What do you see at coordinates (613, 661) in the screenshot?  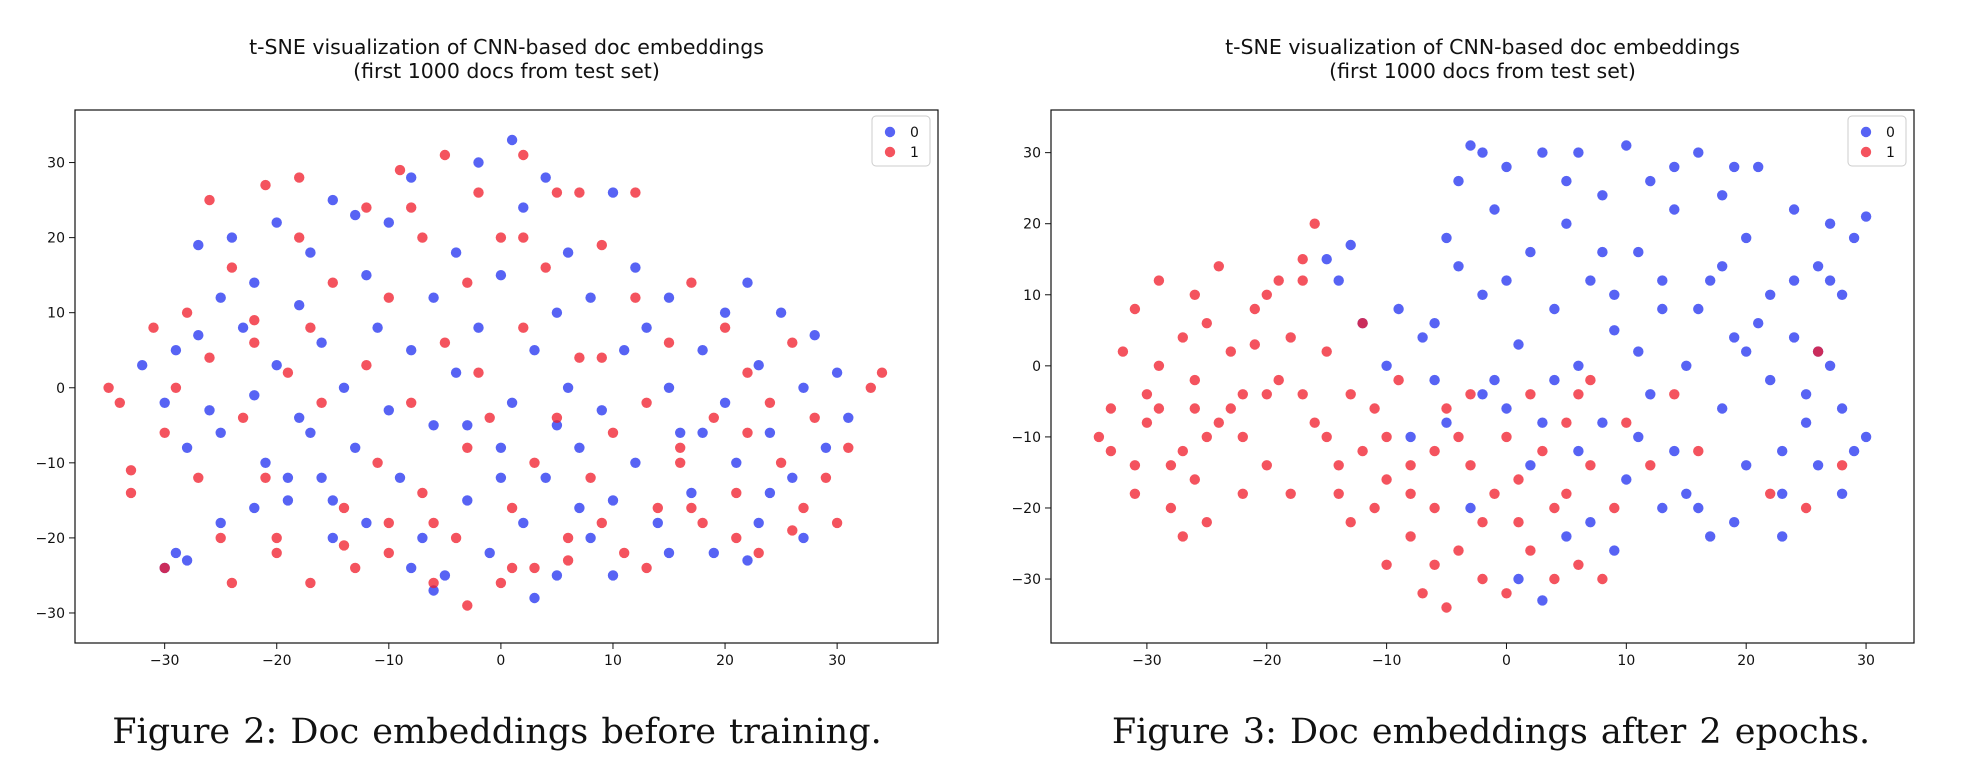 I see `x-tick-label: 10` at bounding box center [613, 661].